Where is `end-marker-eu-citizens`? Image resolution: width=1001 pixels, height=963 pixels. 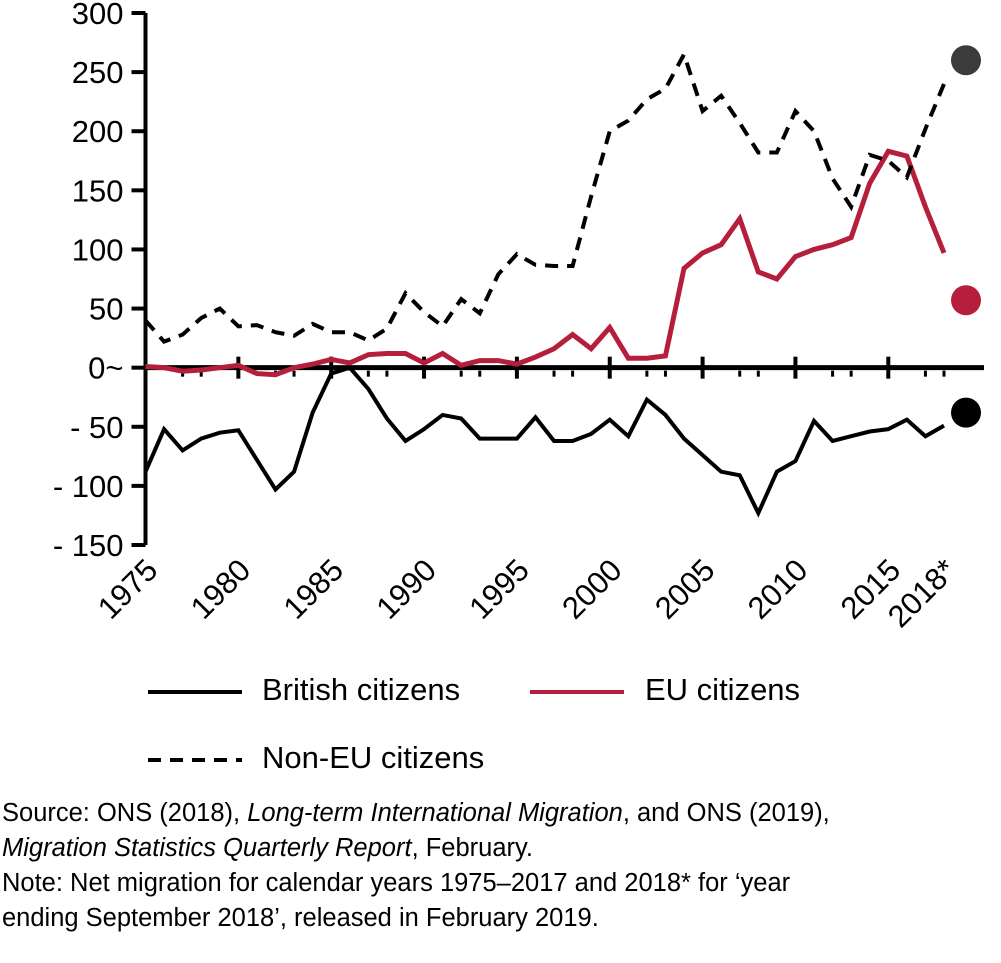
end-marker-eu-citizens is located at coordinates (966, 300).